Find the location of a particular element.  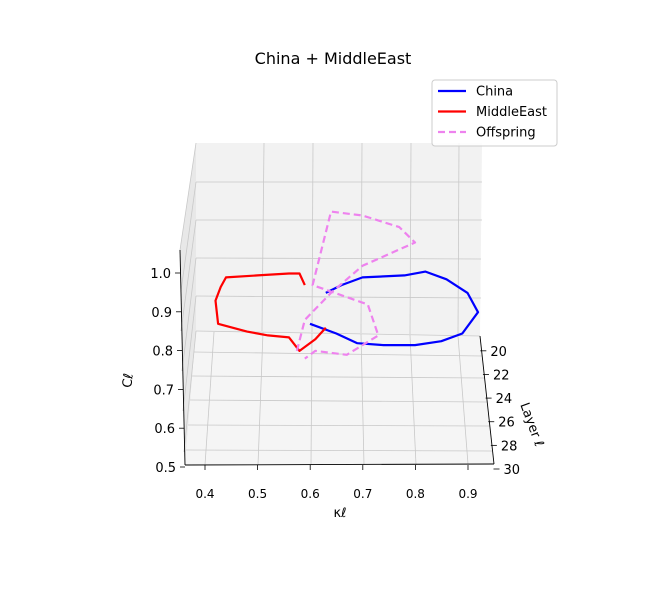

legend-label-china: China is located at coordinates (494, 92).